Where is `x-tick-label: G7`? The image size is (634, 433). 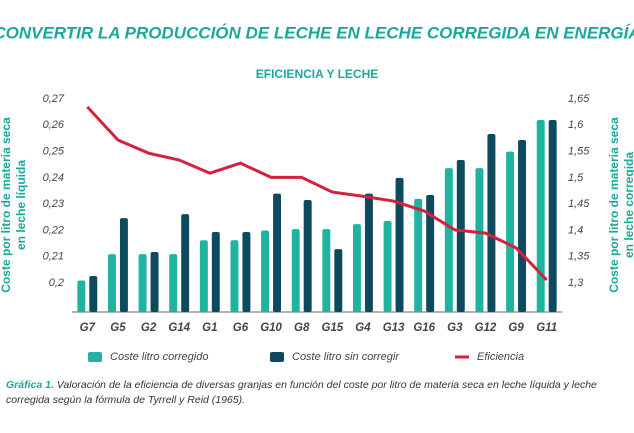
x-tick-label: G7 is located at coordinates (88, 328).